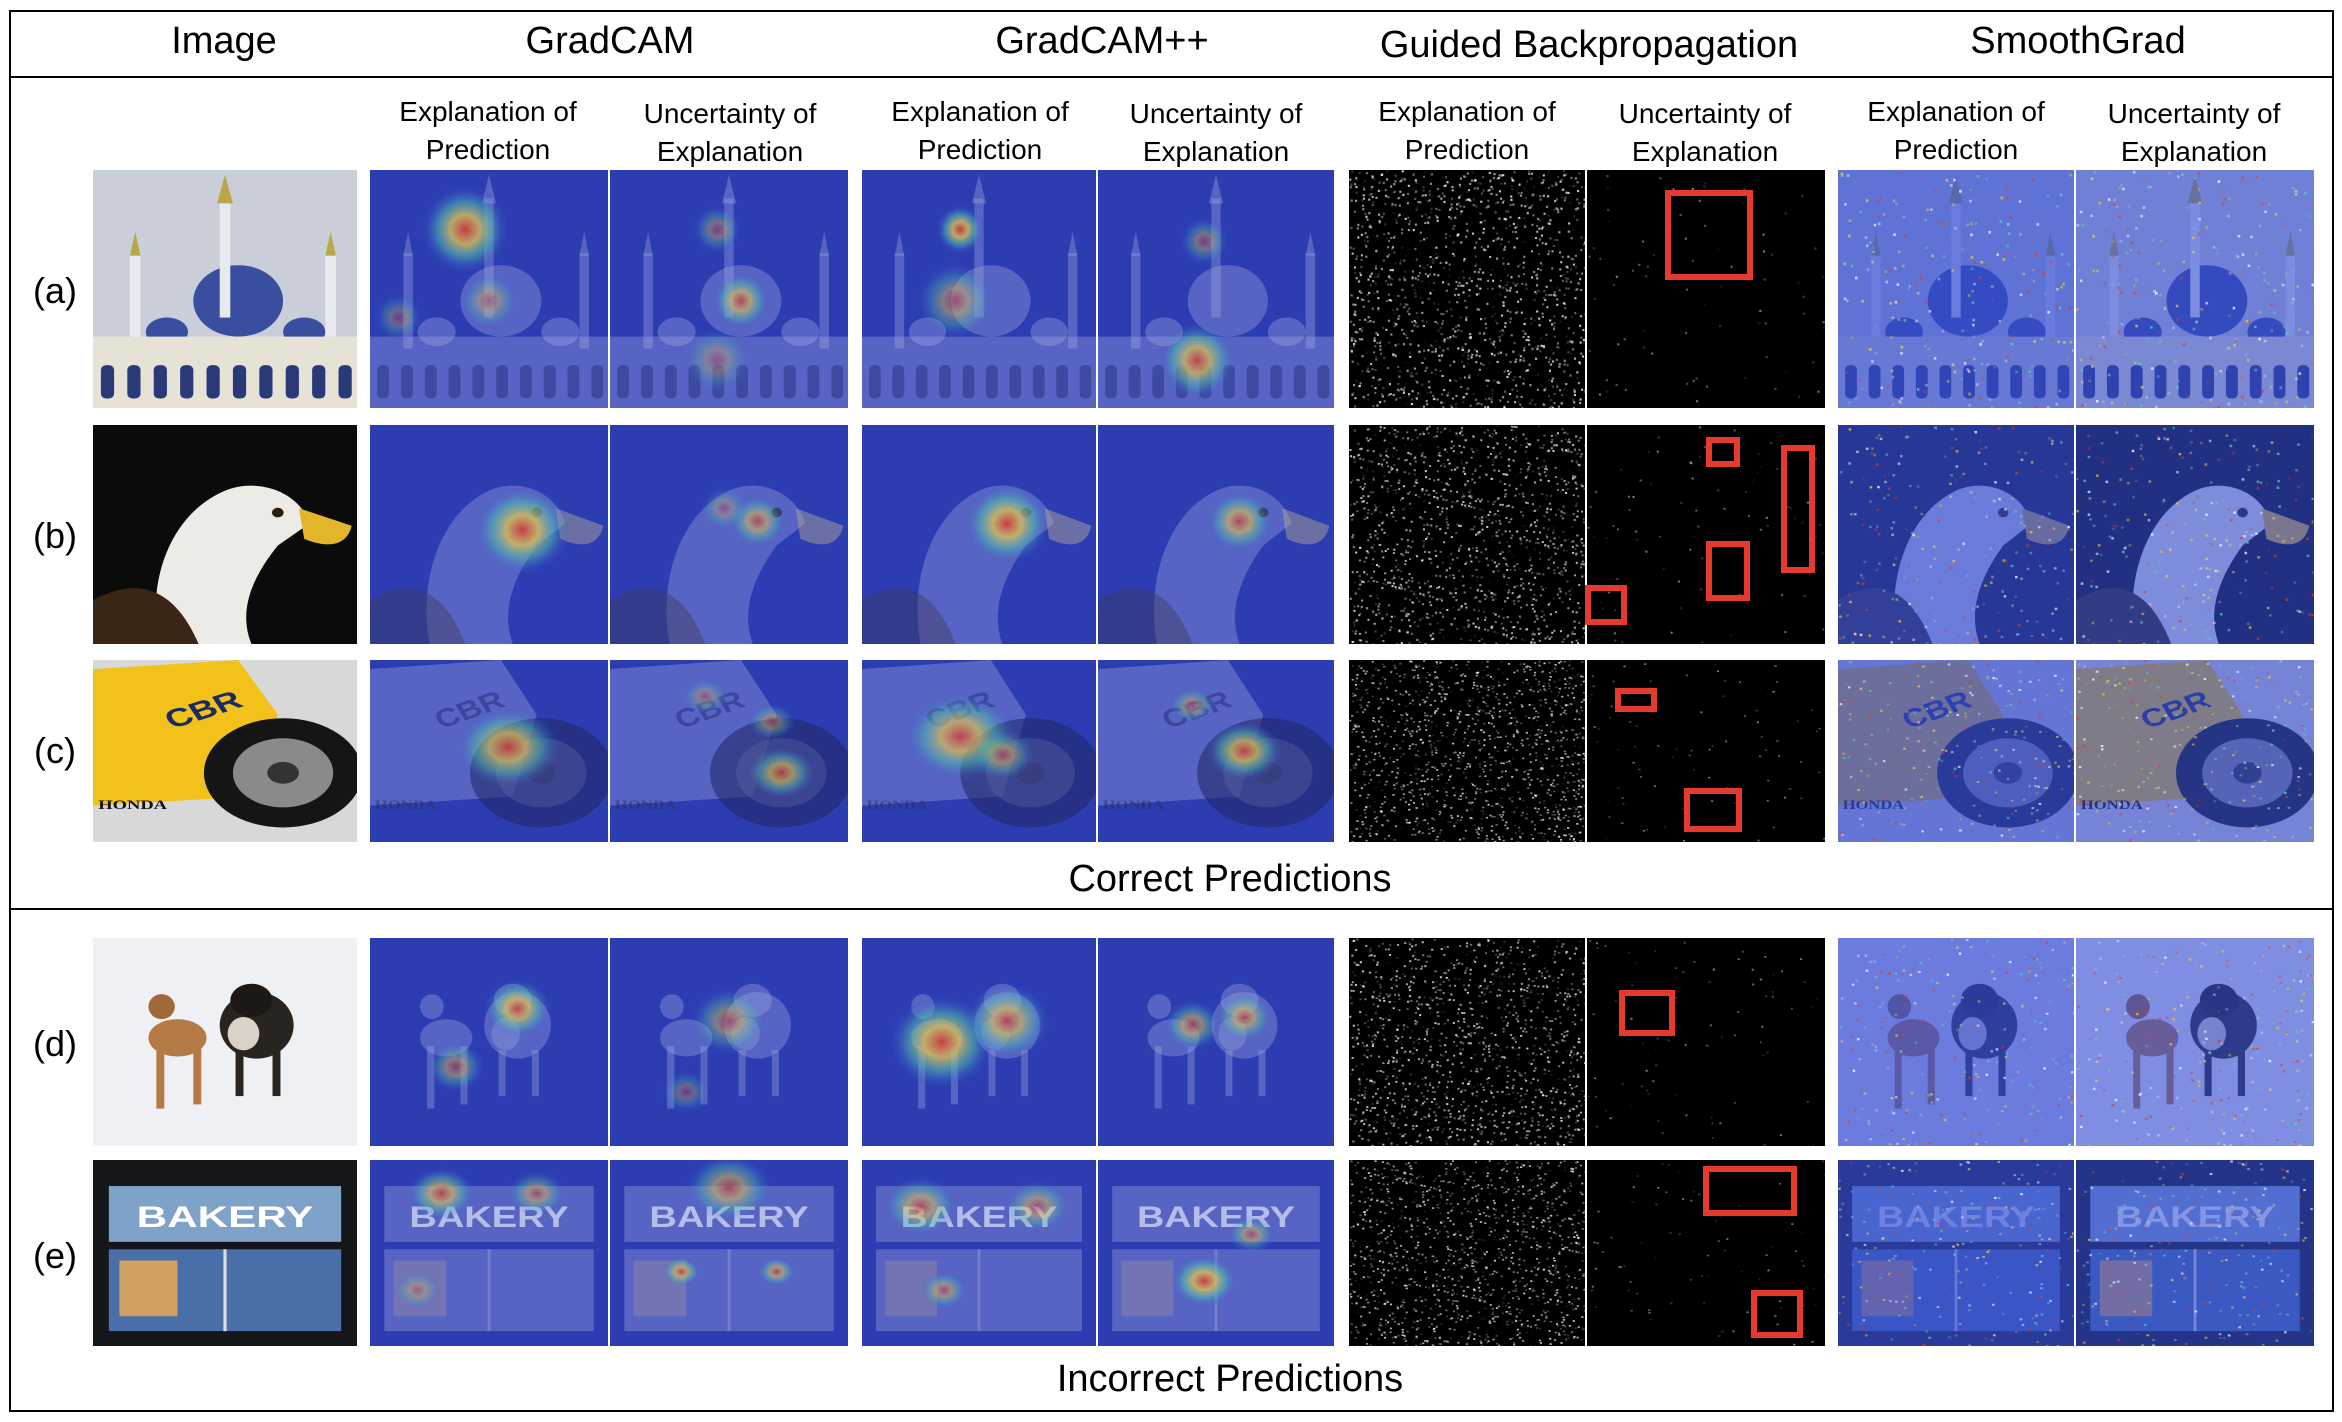 This screenshot has height=1422, width=2342. What do you see at coordinates (1230, 879) in the screenshot?
I see `caption-correct: Correct Predictions` at bounding box center [1230, 879].